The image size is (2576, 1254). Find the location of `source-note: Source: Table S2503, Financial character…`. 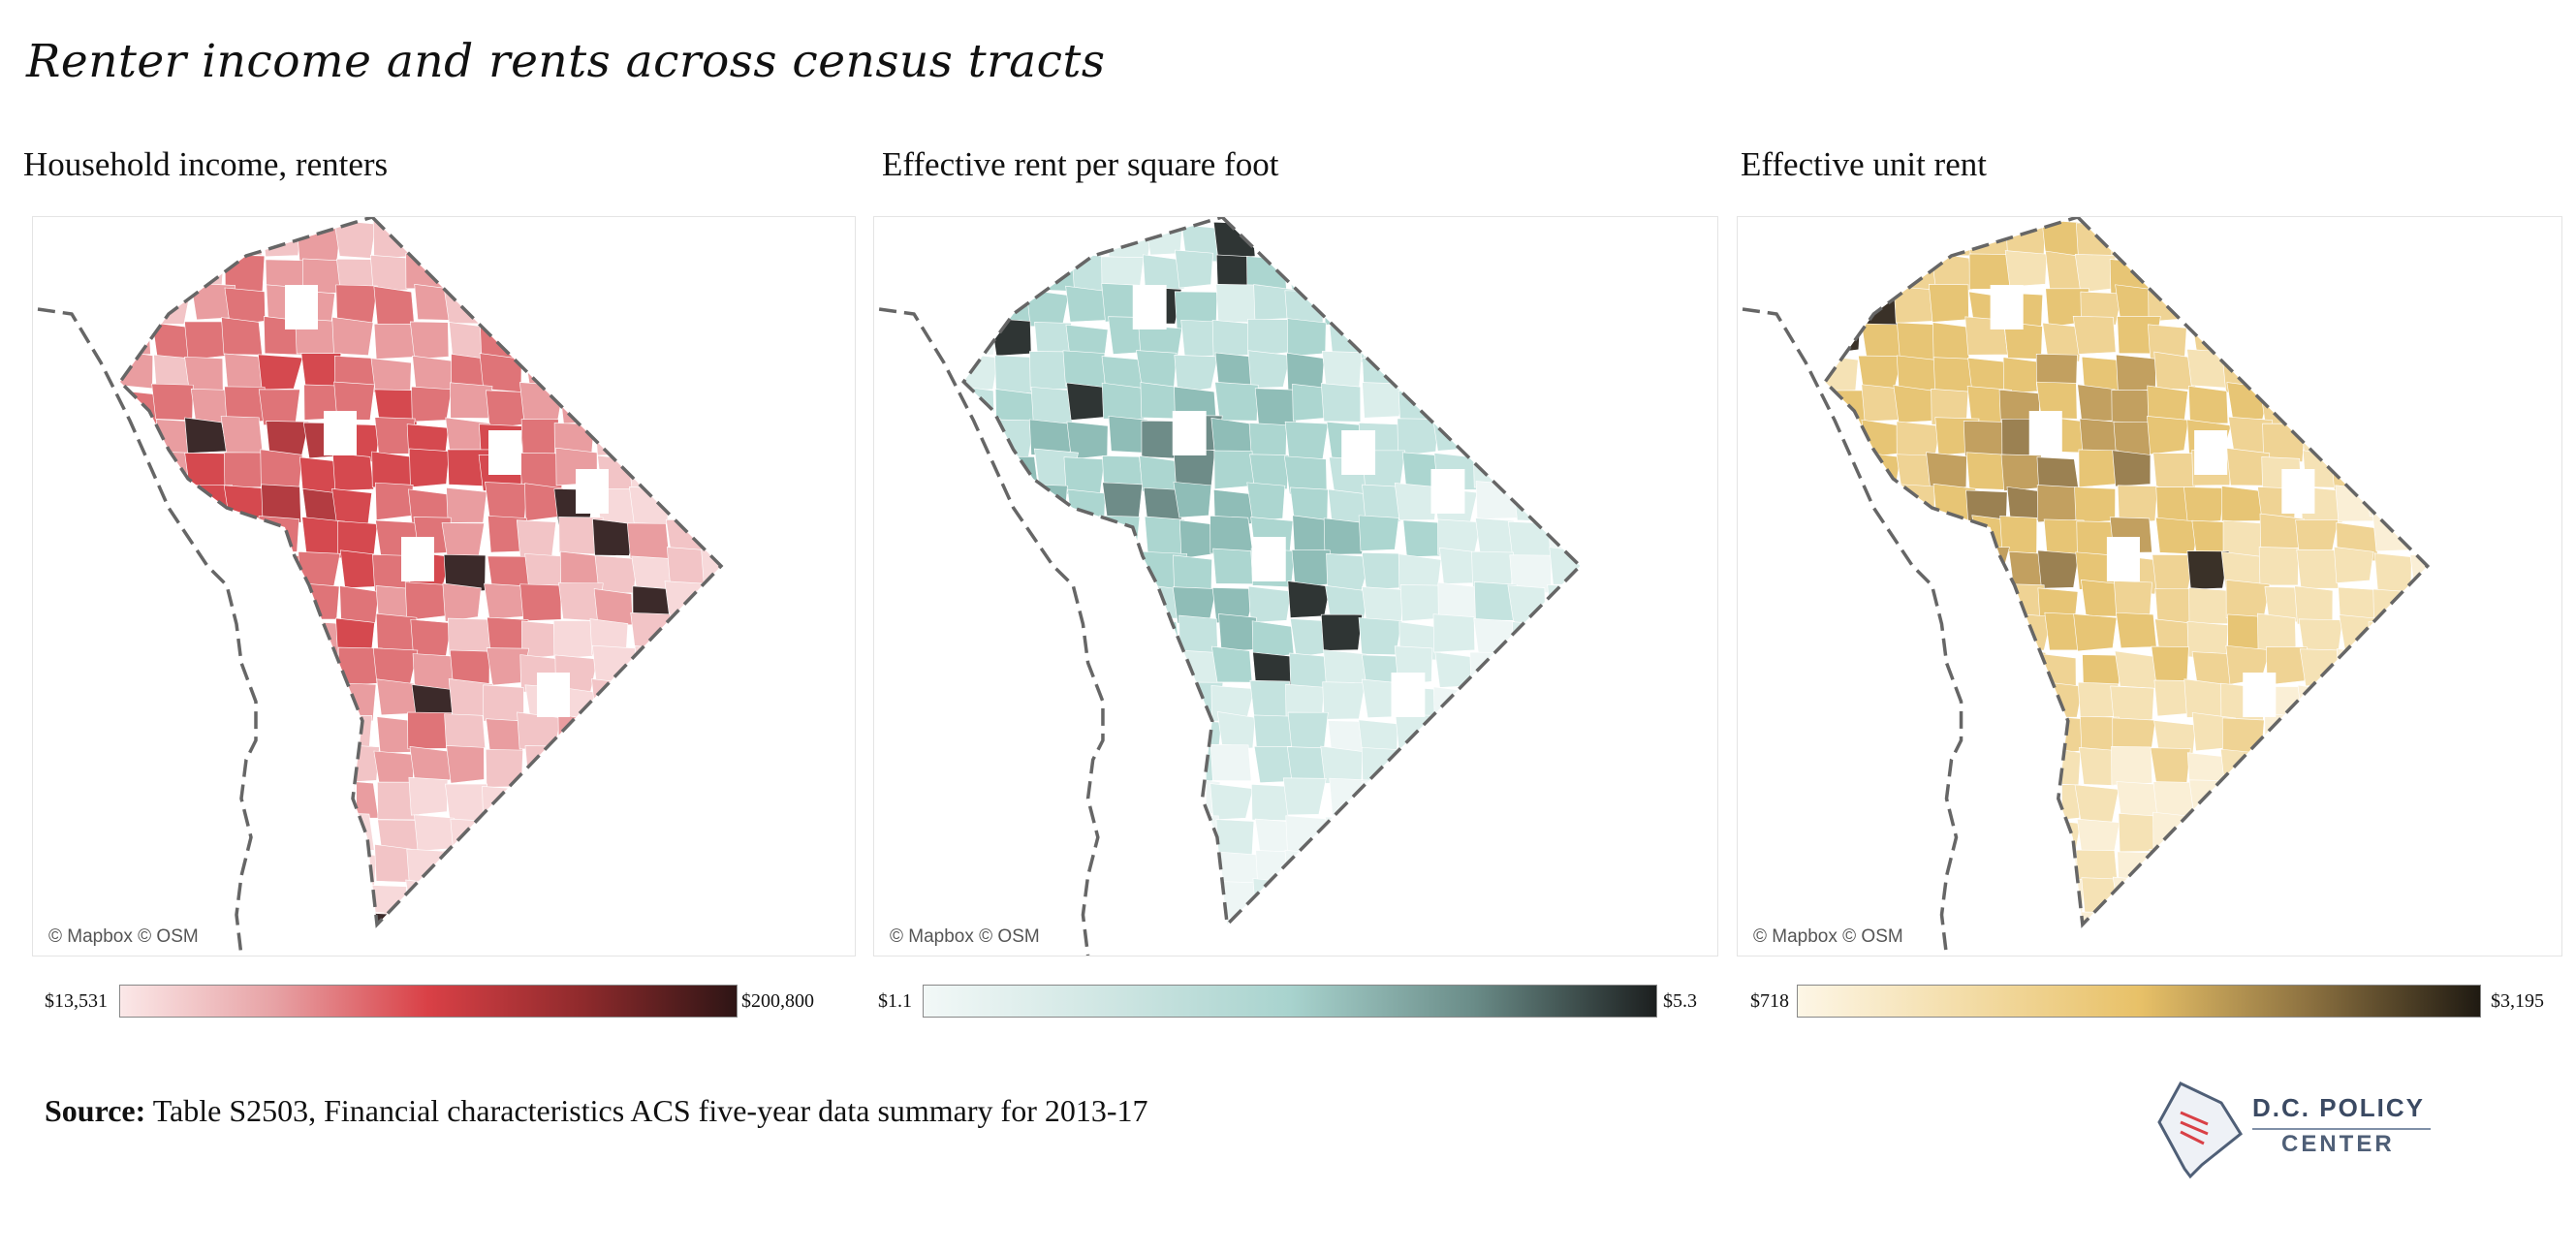

source-note: Source: Table S2503, Financial character… is located at coordinates (596, 1111).